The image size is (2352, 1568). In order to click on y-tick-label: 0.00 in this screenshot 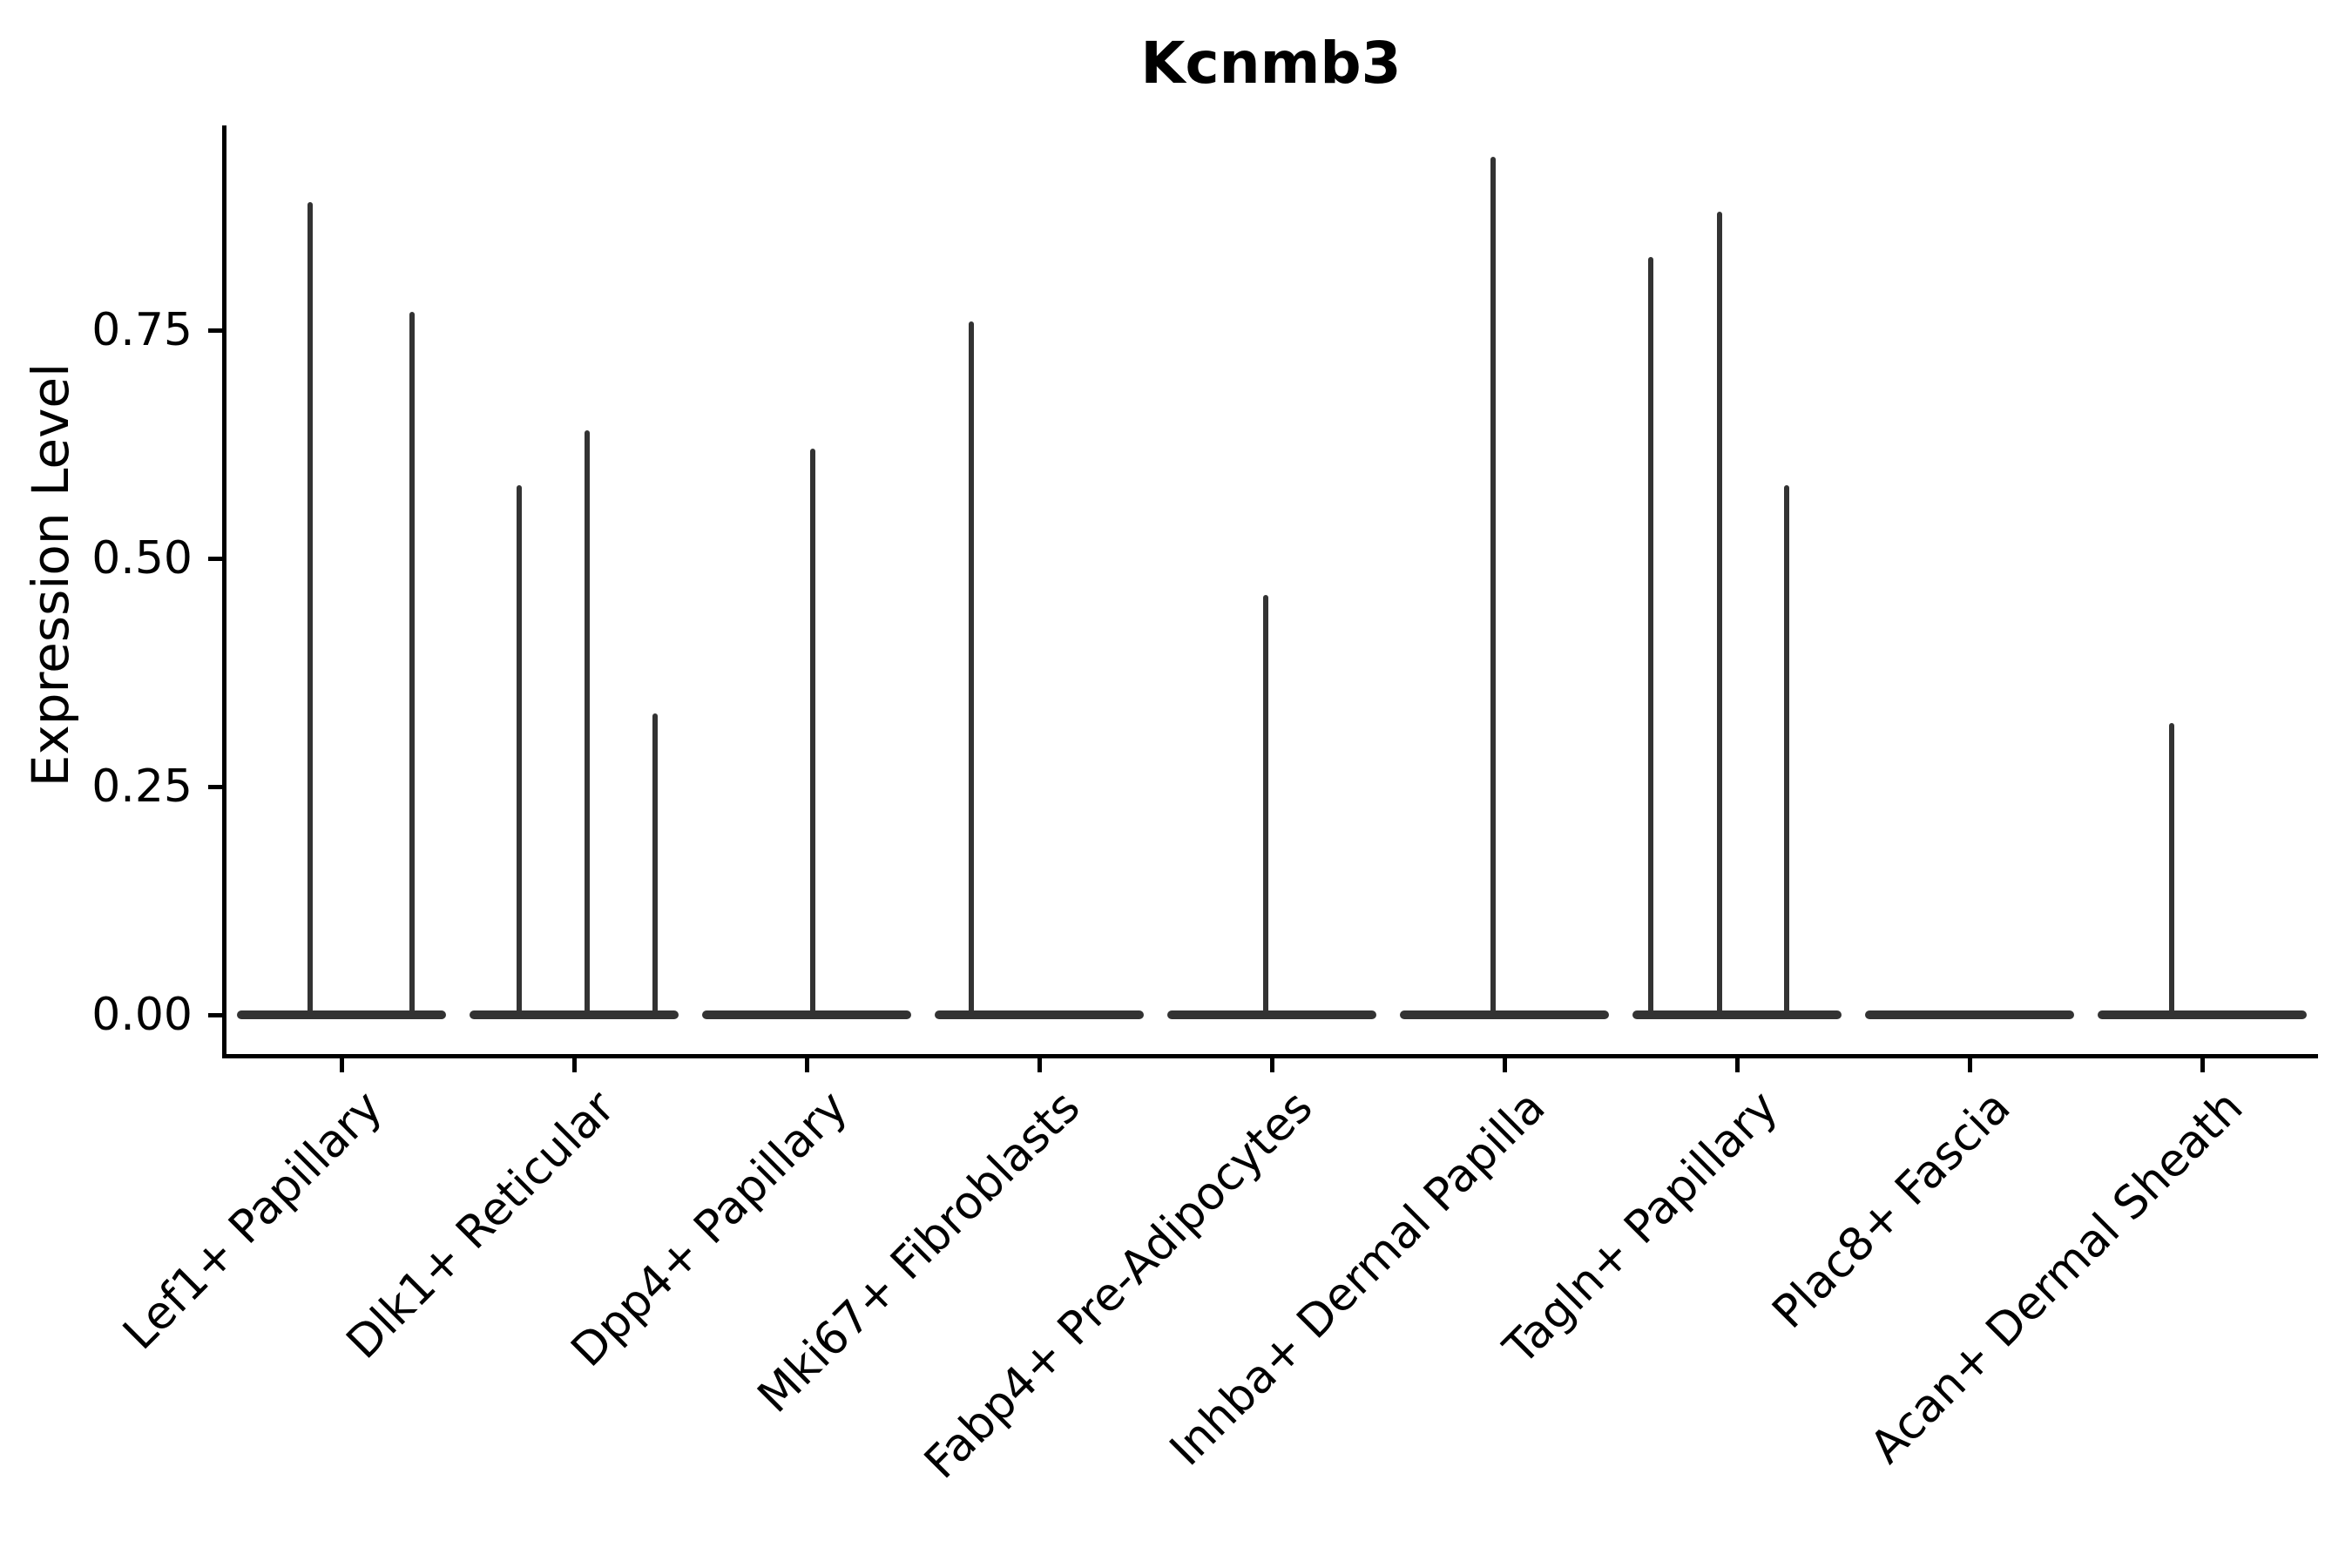, I will do `click(142, 1015)`.